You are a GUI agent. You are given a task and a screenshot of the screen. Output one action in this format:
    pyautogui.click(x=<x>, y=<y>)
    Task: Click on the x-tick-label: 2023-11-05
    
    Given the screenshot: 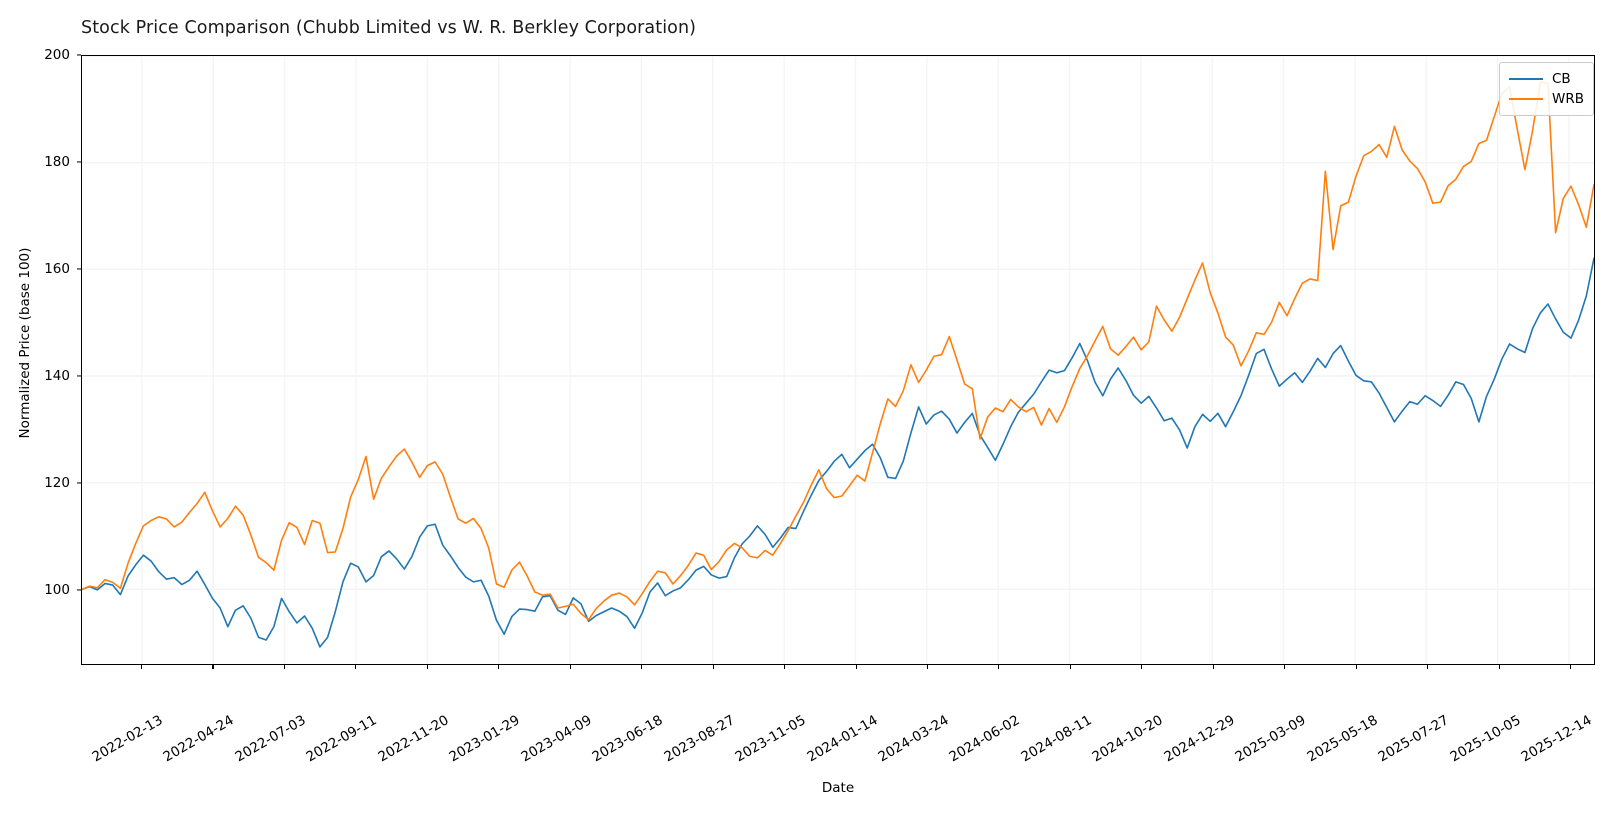 What is the action you would take?
    pyautogui.click(x=770, y=739)
    